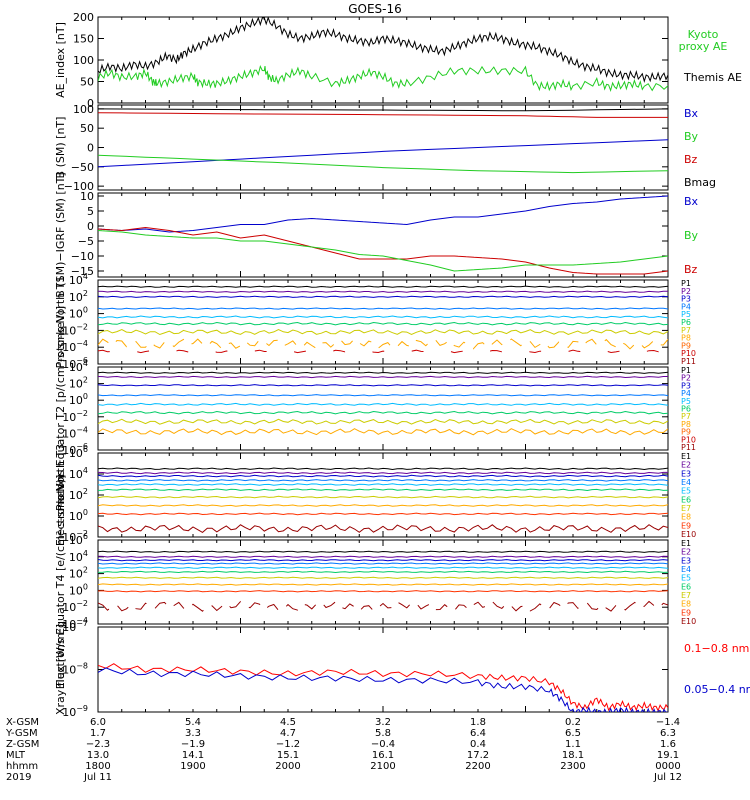  Describe the element at coordinates (383, 733) in the screenshot. I see `footer-cell: 5.8` at that location.